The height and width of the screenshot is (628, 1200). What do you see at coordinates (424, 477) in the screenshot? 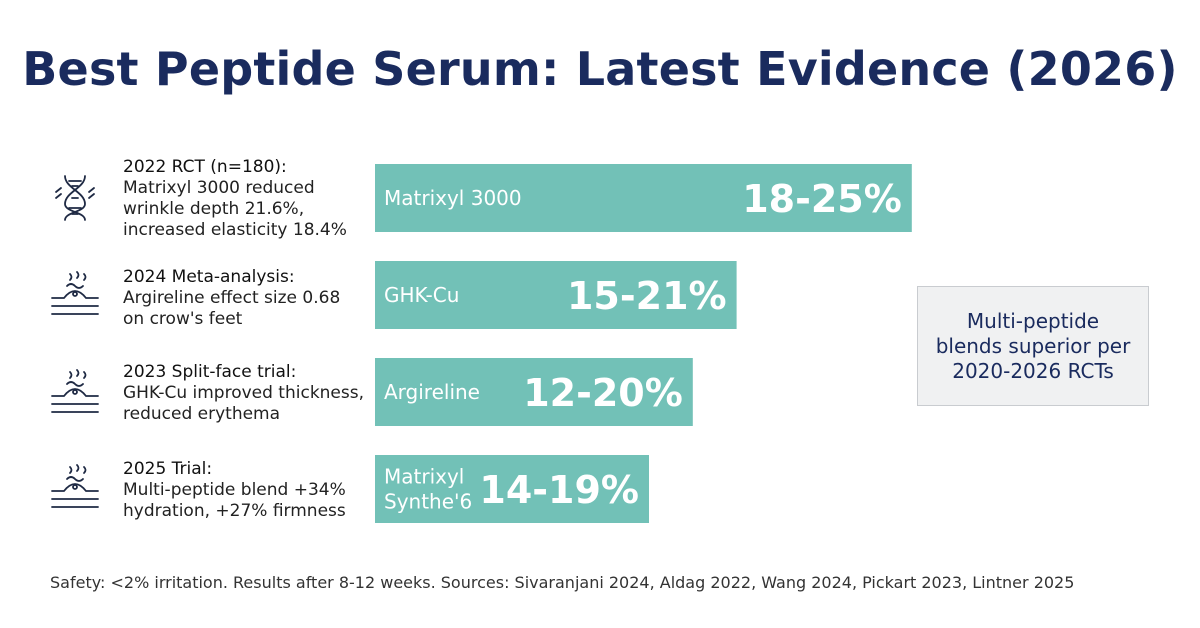
I see `bar-category-label: Matrixyl` at bounding box center [424, 477].